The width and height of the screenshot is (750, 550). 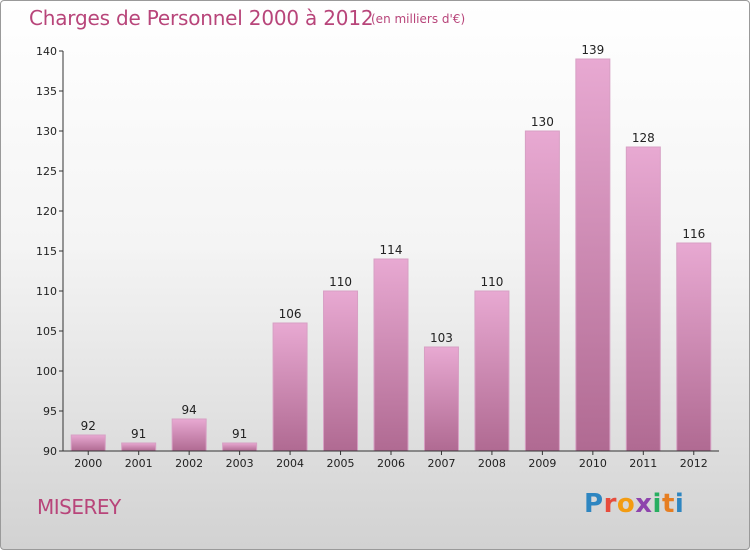 I want to click on logo-letter: x, so click(x=644, y=504).